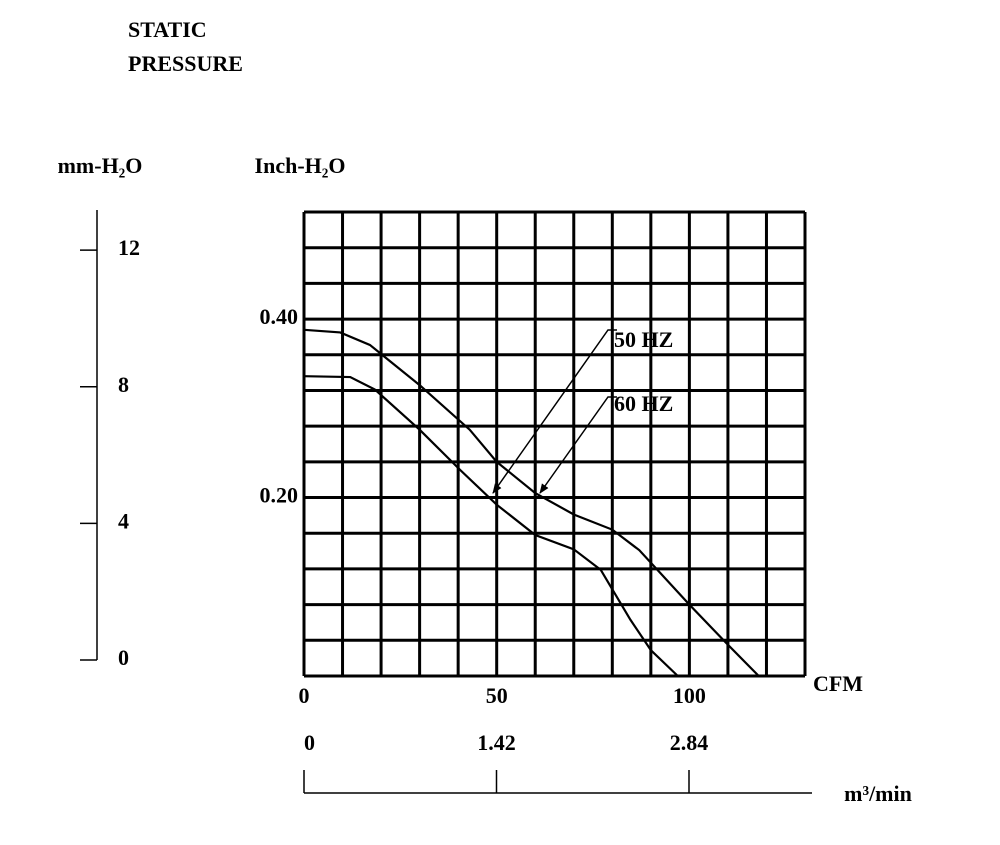 This screenshot has height=845, width=1000. I want to click on m3-tick-label: 0, so click(309, 742).